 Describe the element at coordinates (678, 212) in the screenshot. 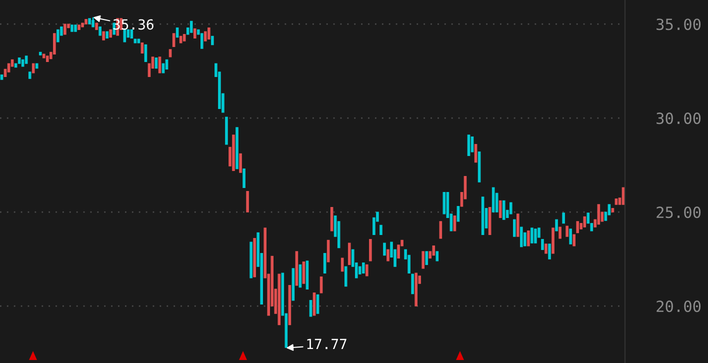

I see `y-tick-label: 25.00` at that location.